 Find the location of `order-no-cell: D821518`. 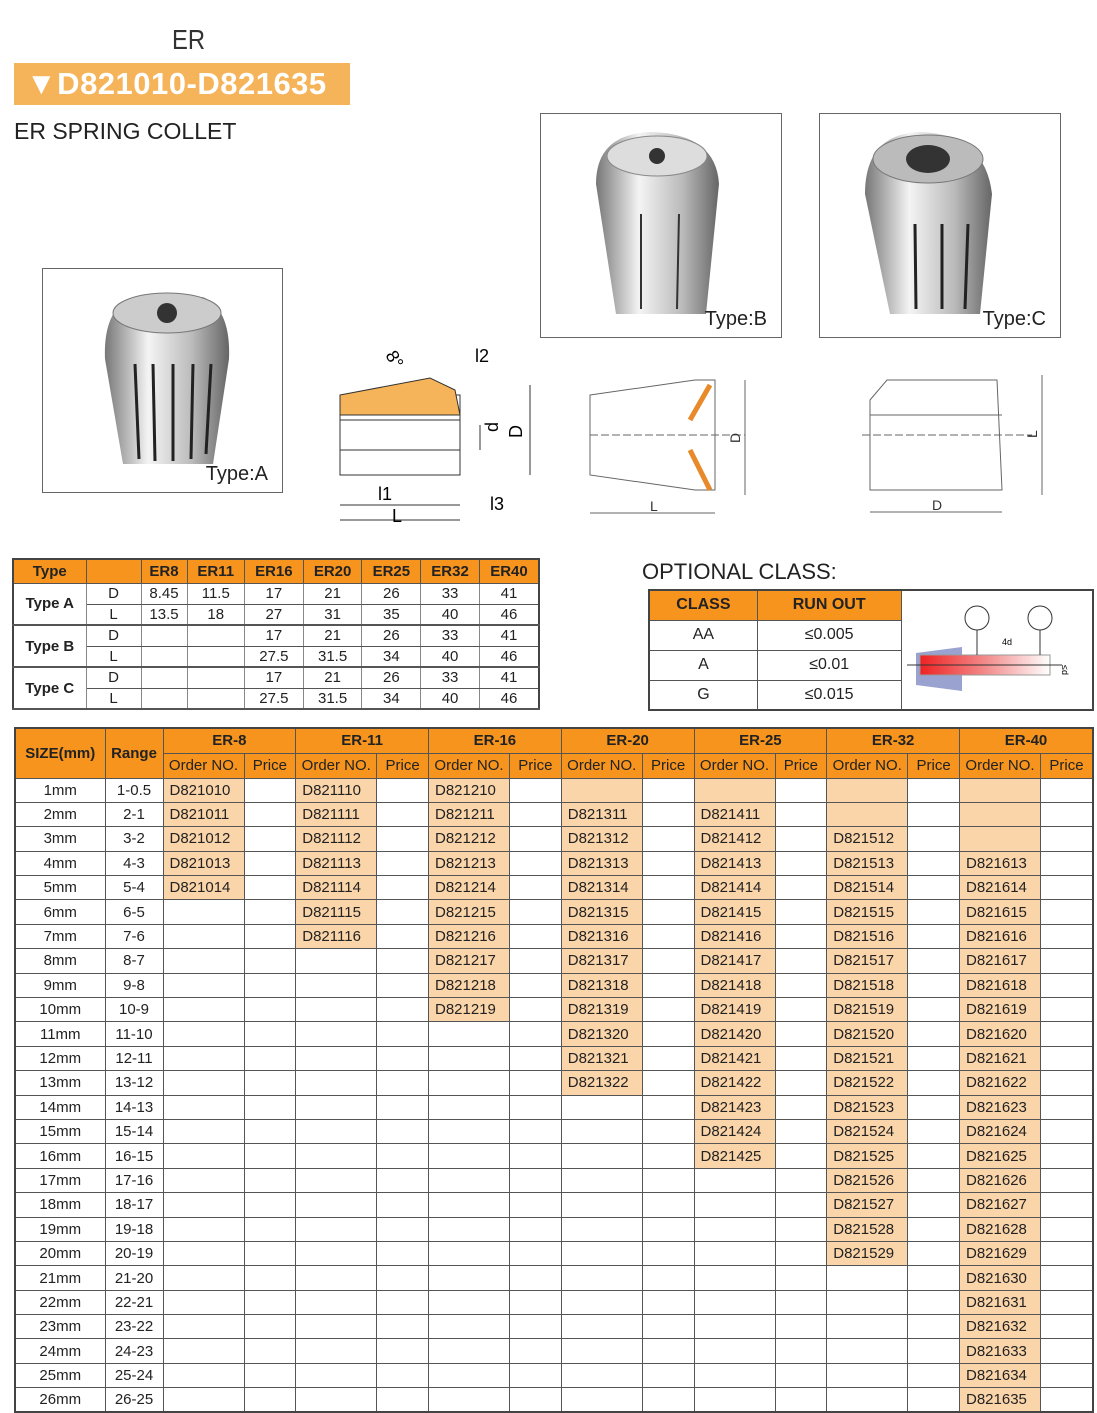

order-no-cell: D821518 is located at coordinates (867, 985).